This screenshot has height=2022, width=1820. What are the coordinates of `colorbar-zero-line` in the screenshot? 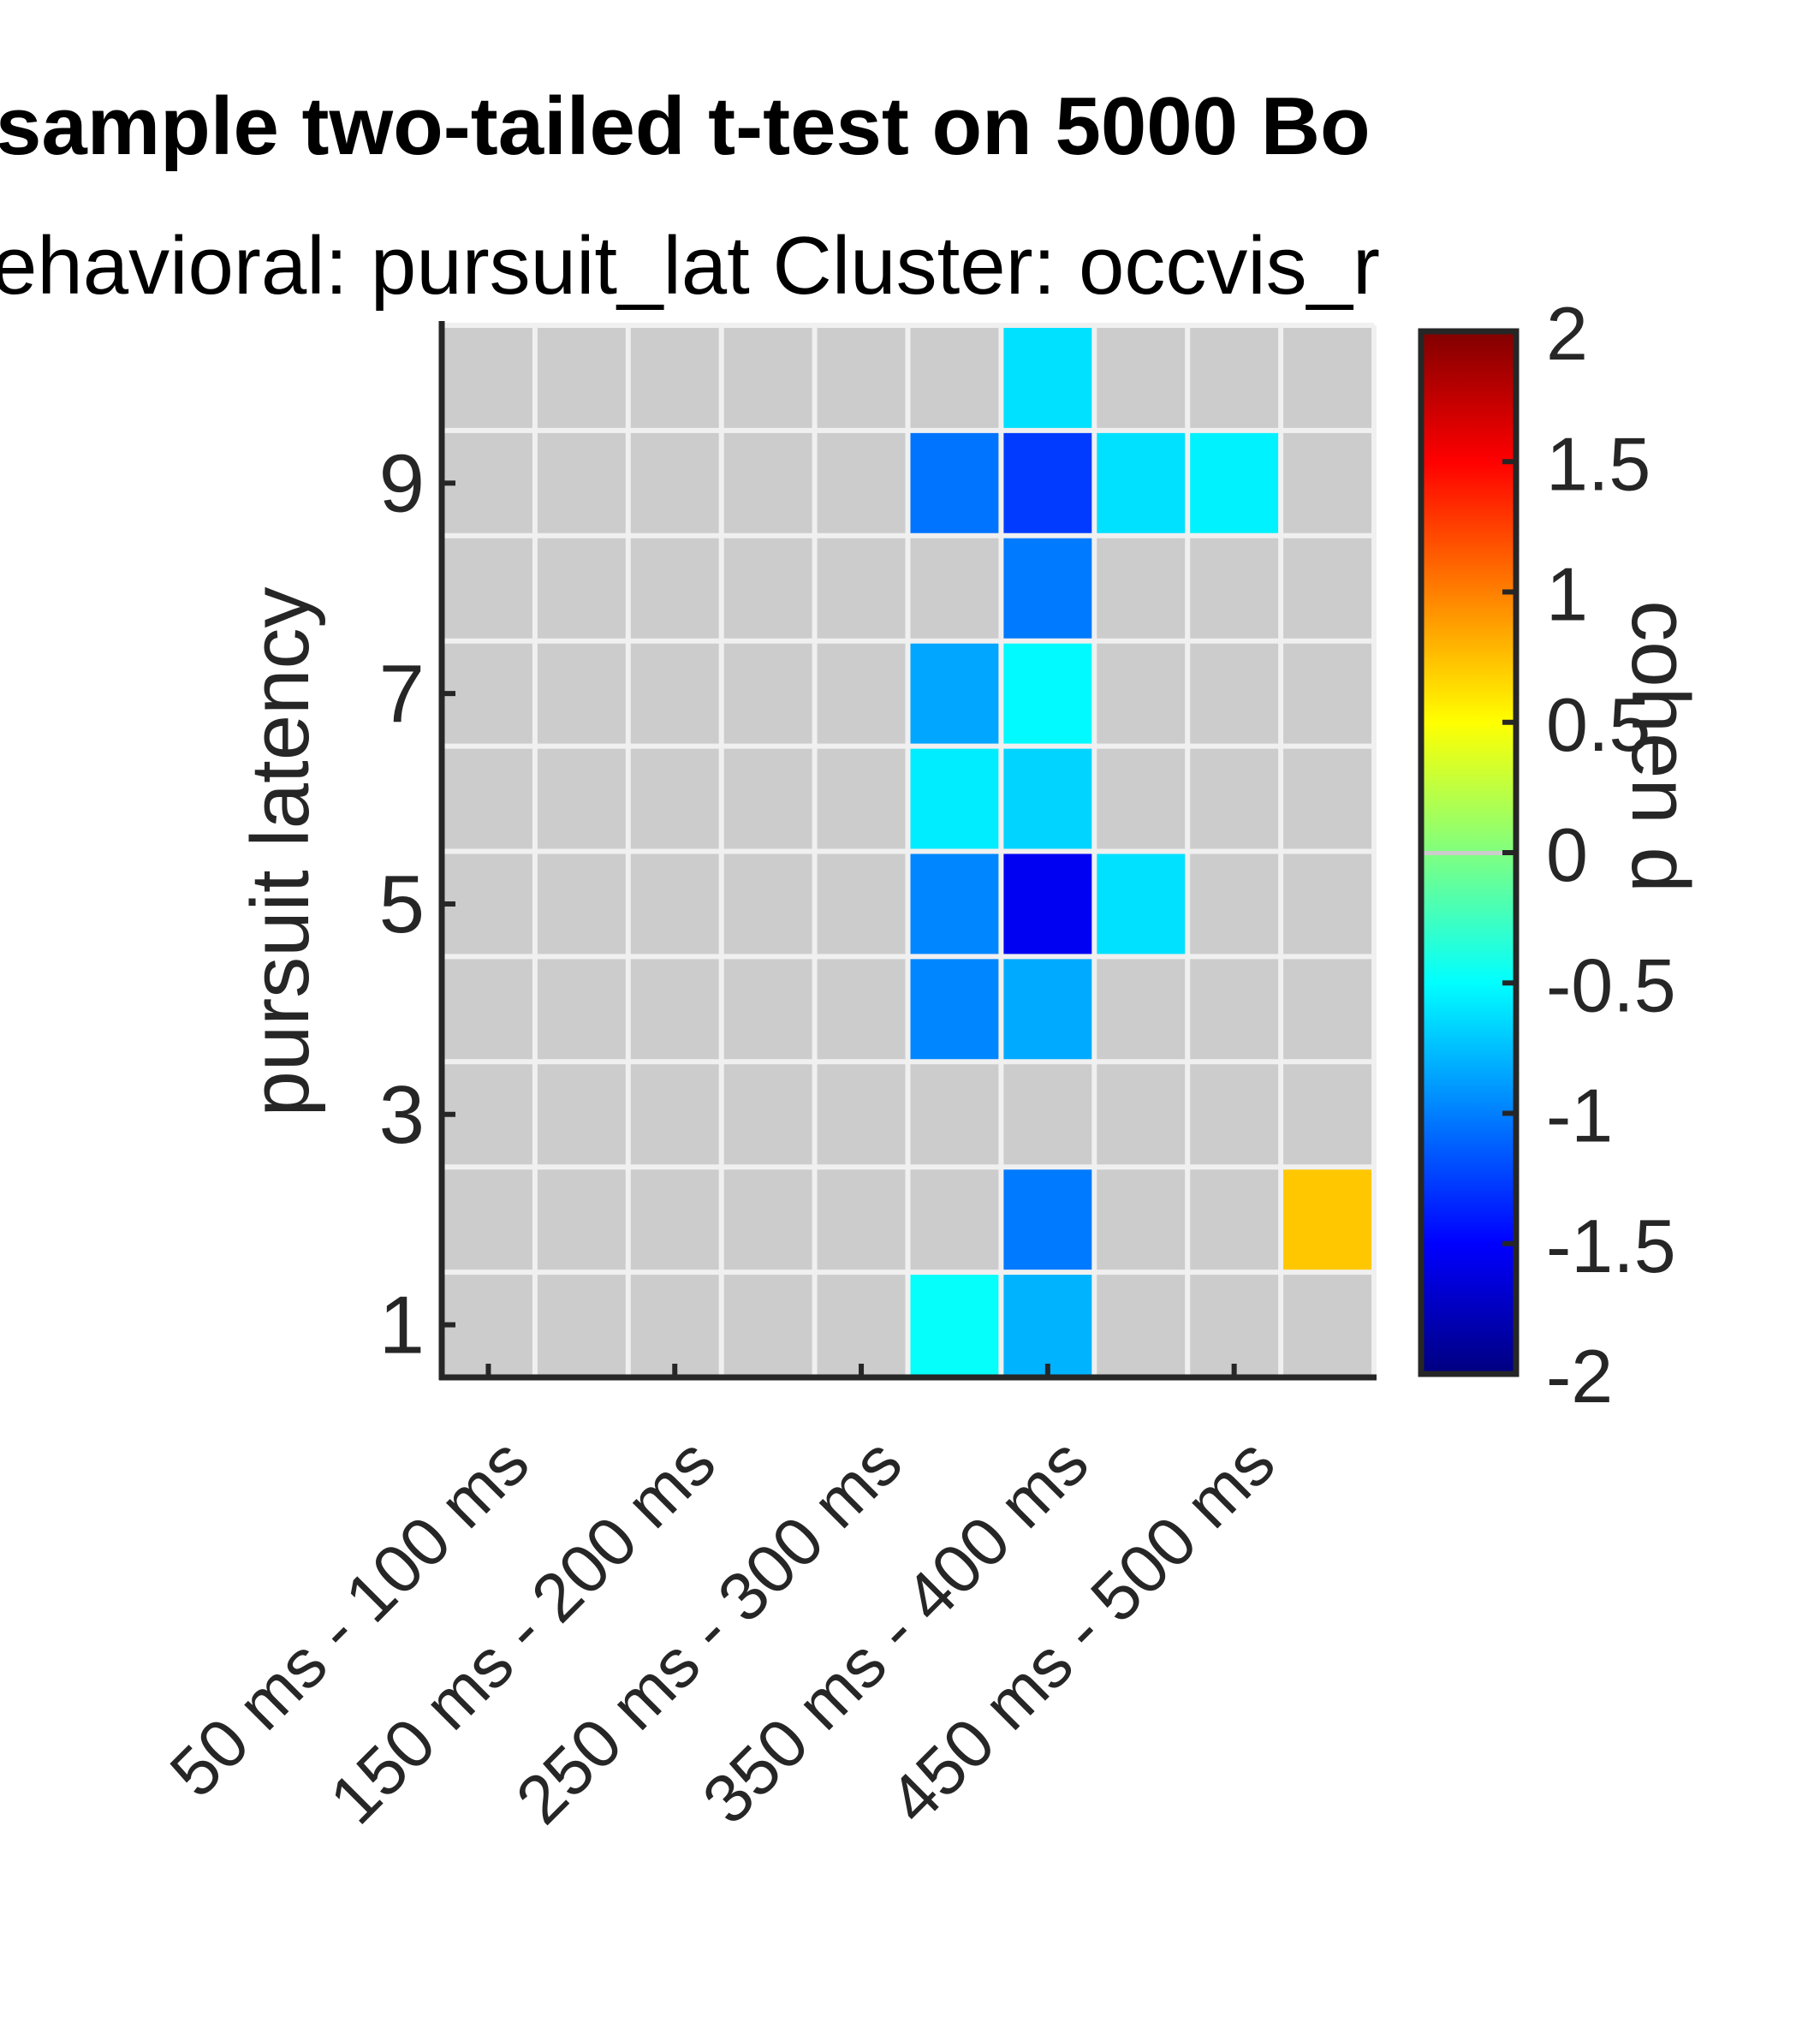 It's located at (1468, 853).